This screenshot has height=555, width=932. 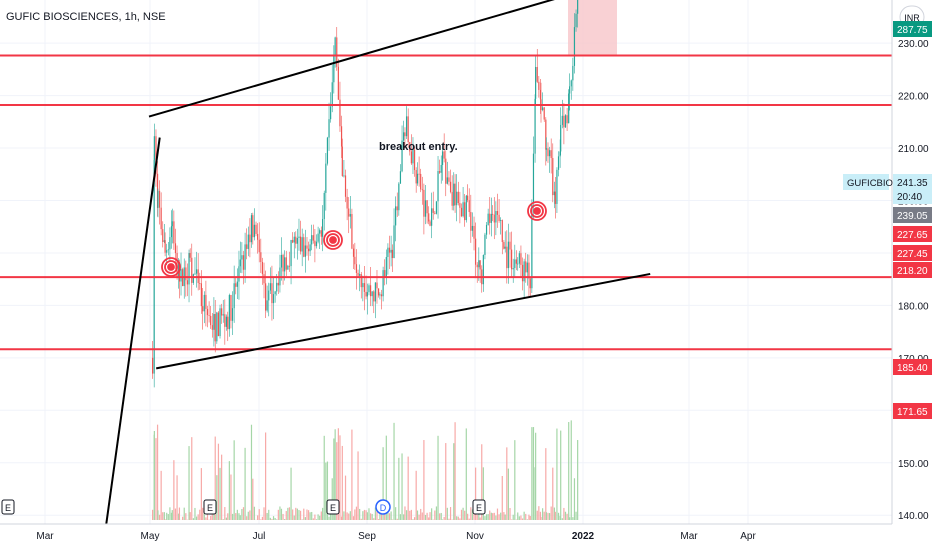 What do you see at coordinates (133, 332) in the screenshot?
I see `trendline` at bounding box center [133, 332].